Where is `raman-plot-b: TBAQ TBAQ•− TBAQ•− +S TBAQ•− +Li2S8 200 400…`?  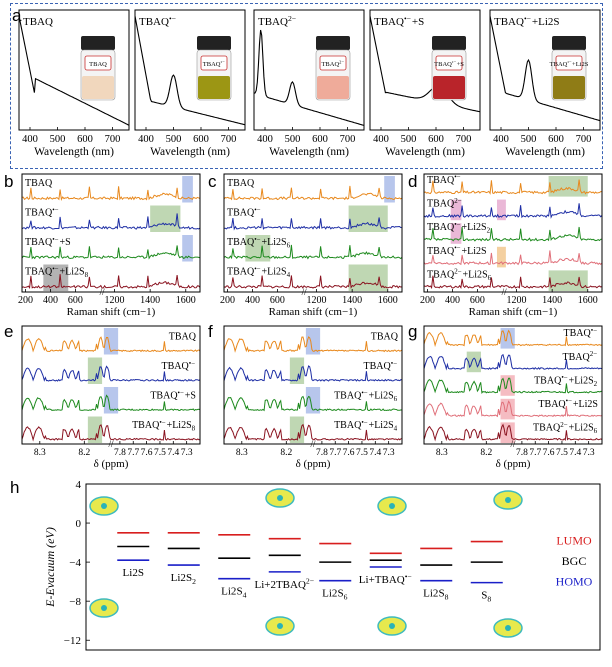 raman-plot-b: TBAQ TBAQ•− TBAQ•− +S TBAQ•− +Li2S8 200 400… is located at coordinates (109, 245).